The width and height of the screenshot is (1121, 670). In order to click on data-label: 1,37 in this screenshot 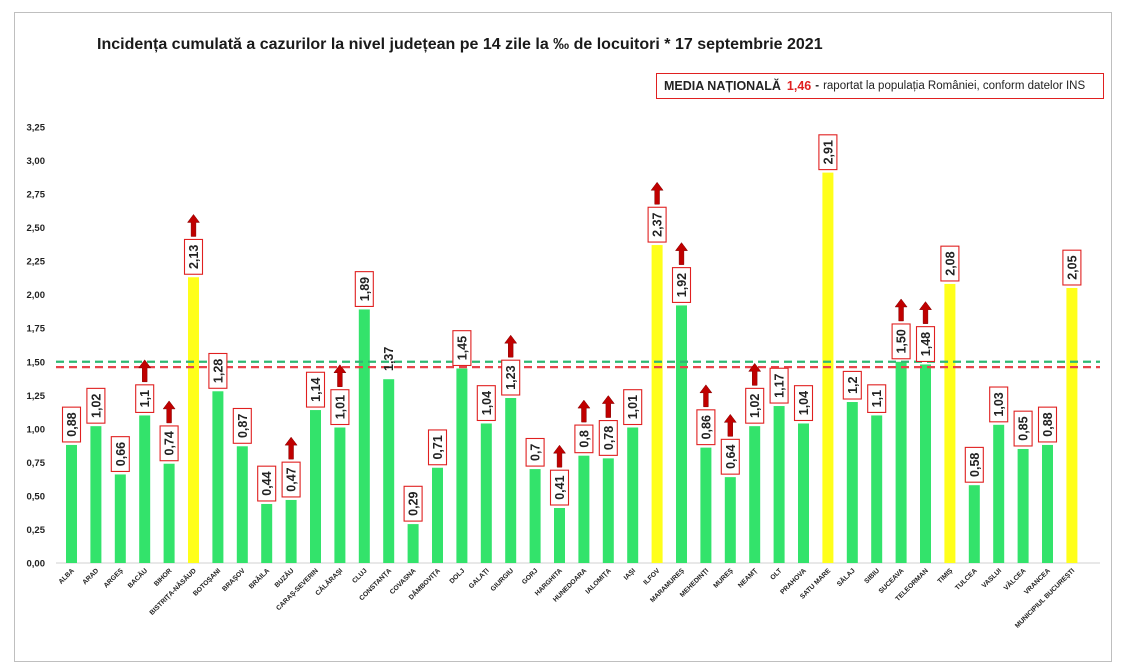, I will do `click(389, 359)`.